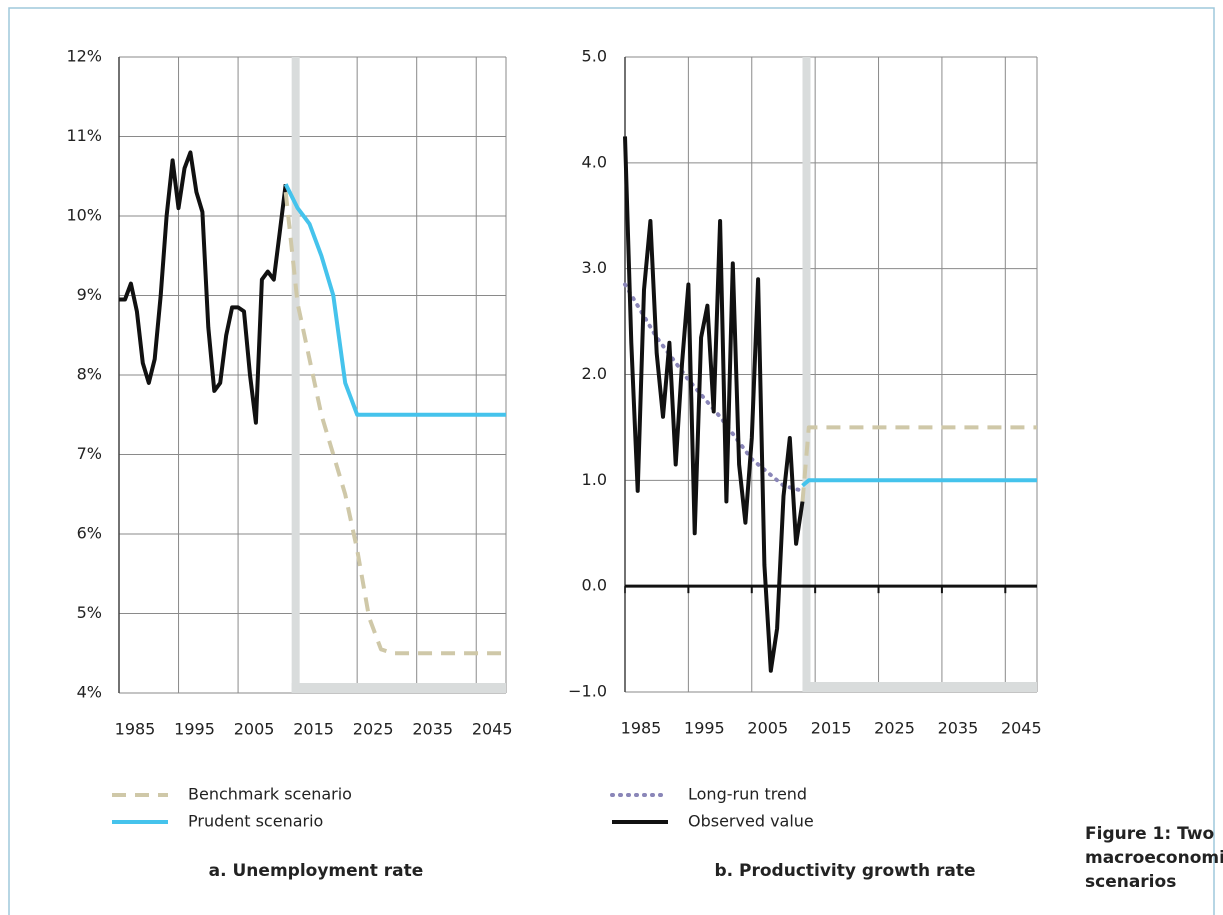  I want to click on legend-label: Long-run trend, so click(747, 794).